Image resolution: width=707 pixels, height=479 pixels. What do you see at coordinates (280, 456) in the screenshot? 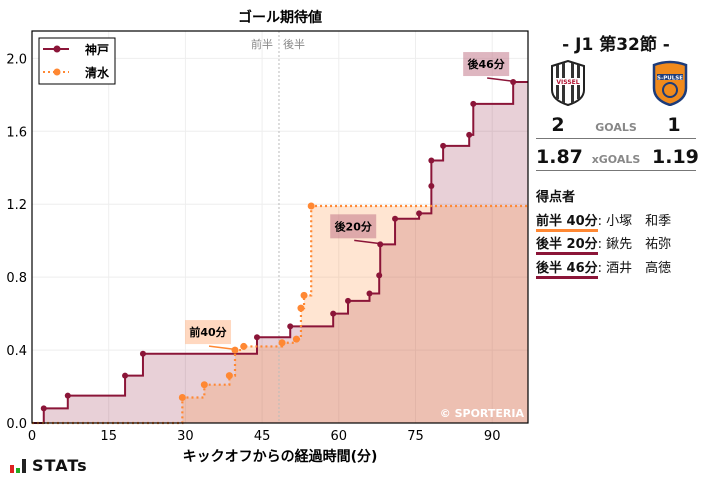
I see `x-axis-label: キックオフからの経過時間(分)` at bounding box center [280, 456].